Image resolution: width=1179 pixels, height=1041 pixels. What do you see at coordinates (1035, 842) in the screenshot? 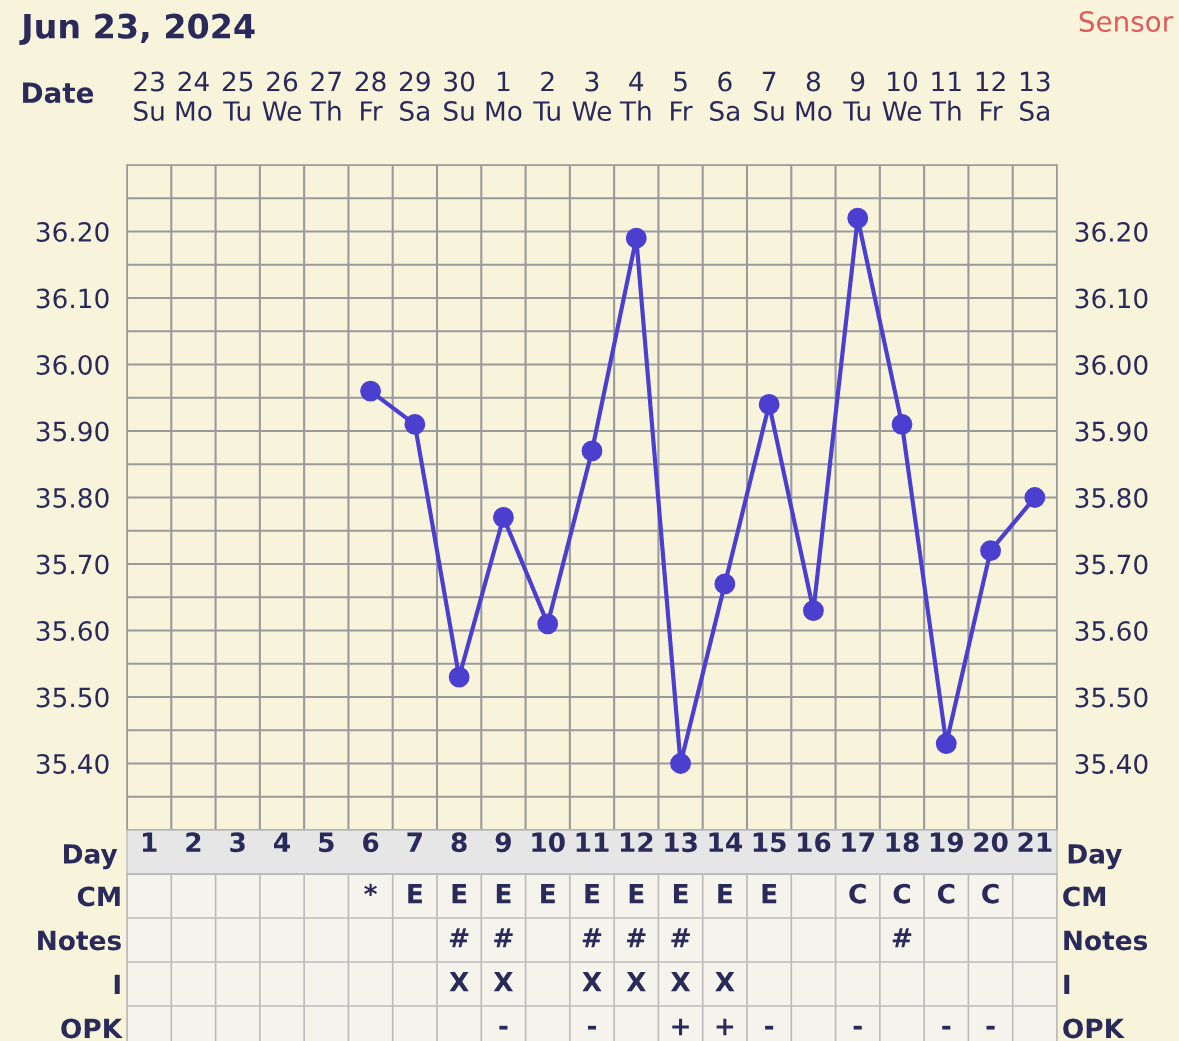
I see `x-tick-label: 21` at bounding box center [1035, 842].